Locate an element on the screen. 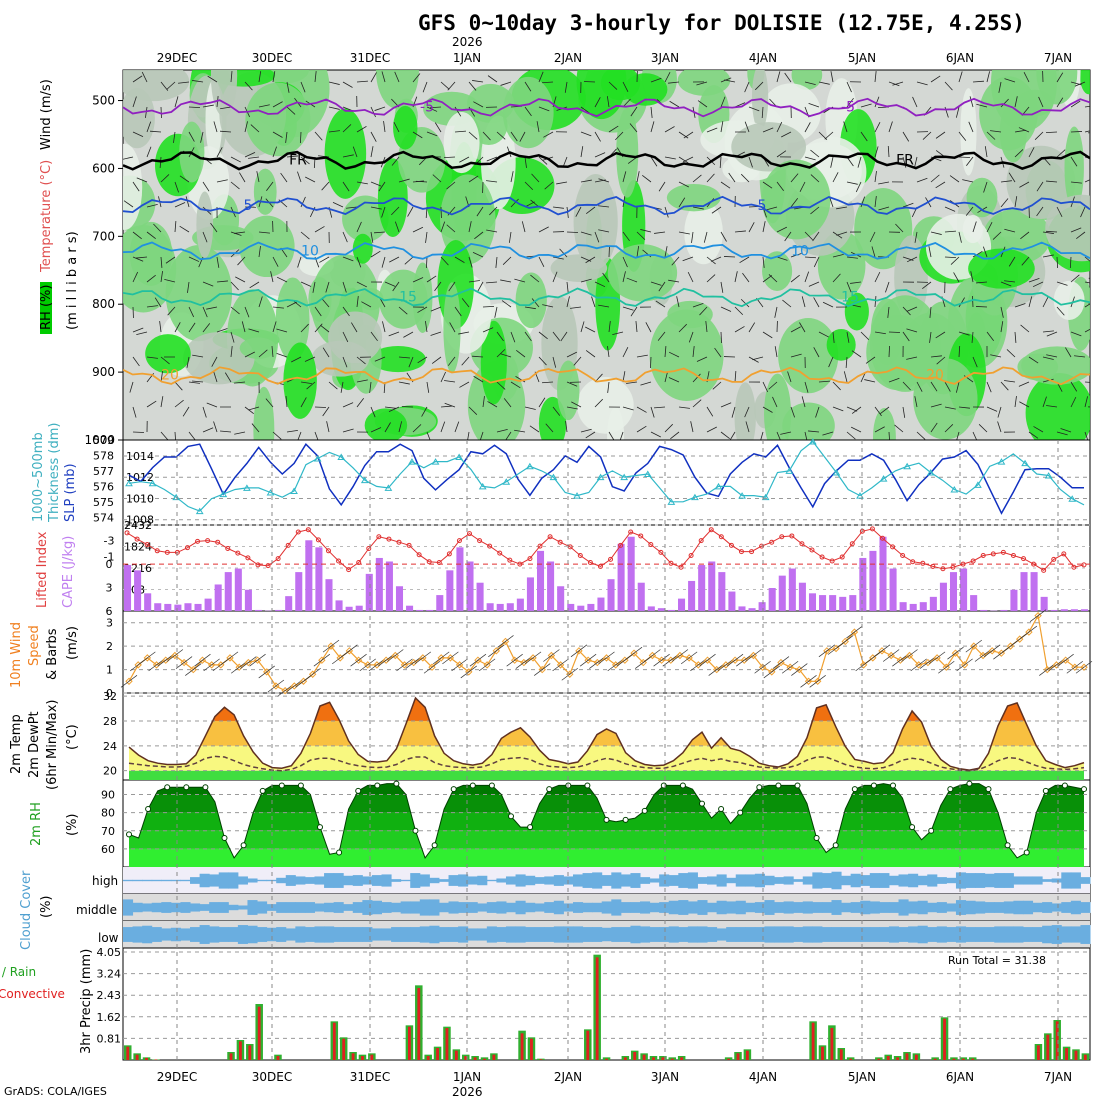  thickness-line is located at coordinates (606, 476).